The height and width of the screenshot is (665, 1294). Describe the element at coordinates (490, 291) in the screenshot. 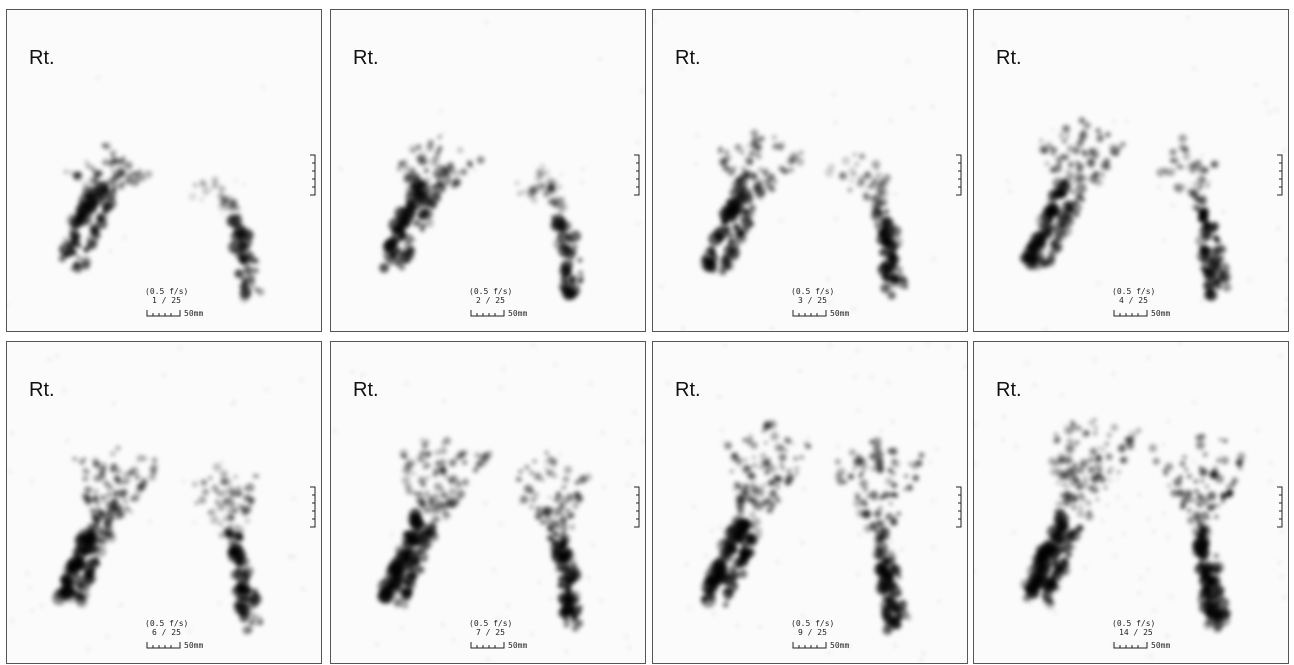

I see `frame-rate: (0.5 f/s)` at that location.